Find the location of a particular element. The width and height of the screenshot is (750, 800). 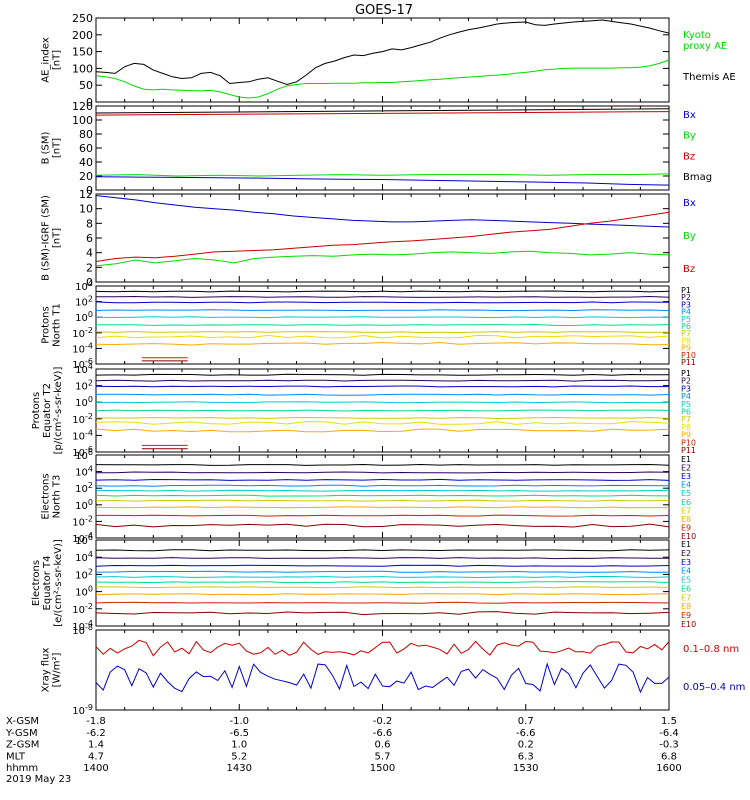

panel-4-ytick-label: 100 is located at coordinates (84, 317).